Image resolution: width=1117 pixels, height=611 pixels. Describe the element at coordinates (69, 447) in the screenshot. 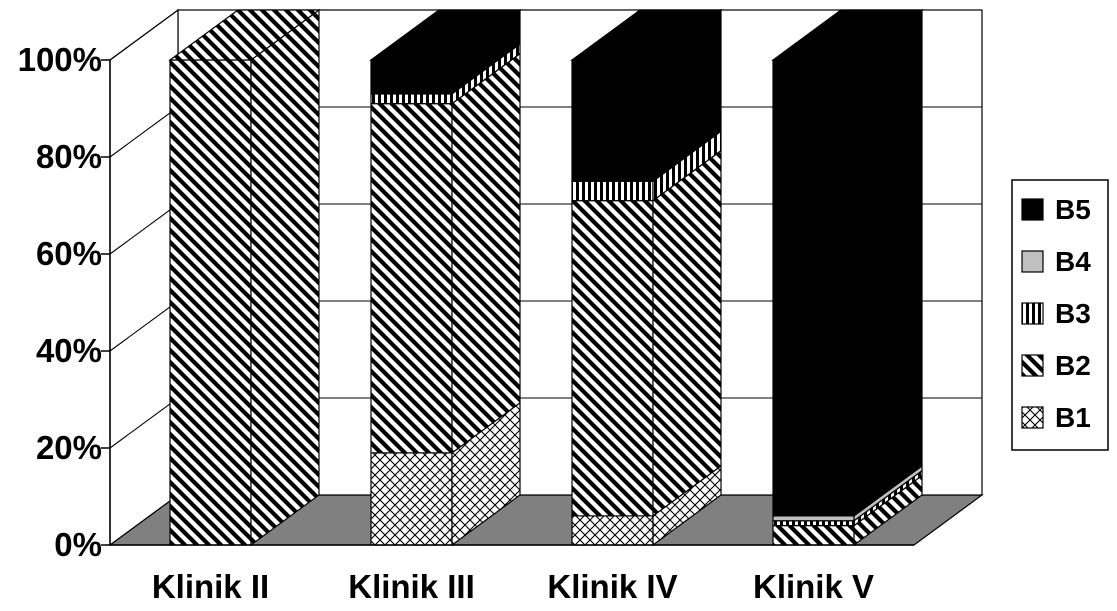

I see `y-tick-label: 20%` at that location.